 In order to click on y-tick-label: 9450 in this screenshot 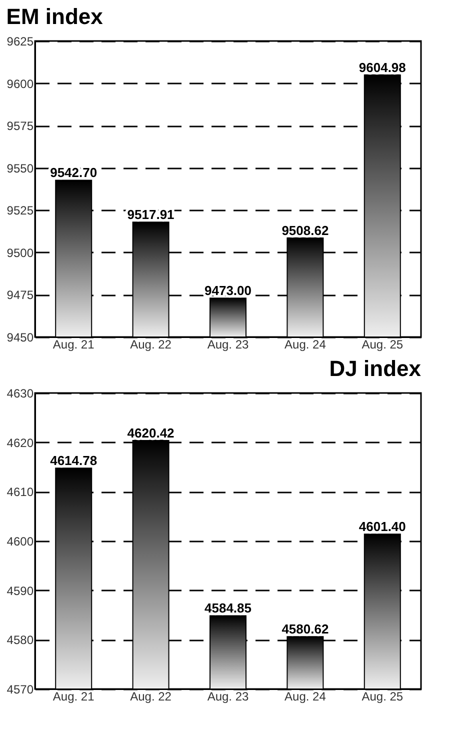, I will do `click(20, 337)`.